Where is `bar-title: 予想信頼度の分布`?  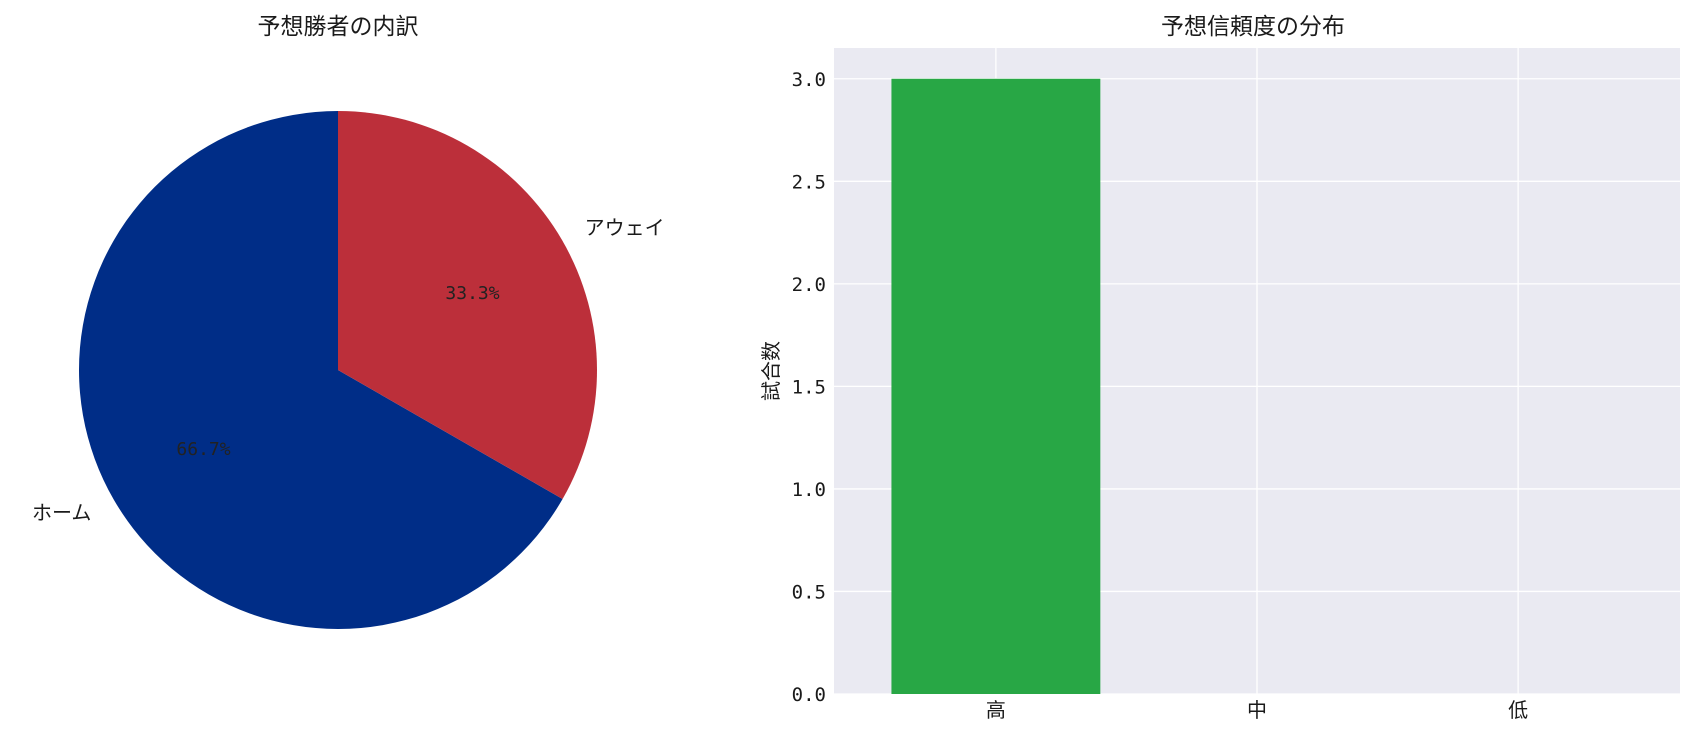
bar-title: 予想信頼度の分布 is located at coordinates (1253, 27).